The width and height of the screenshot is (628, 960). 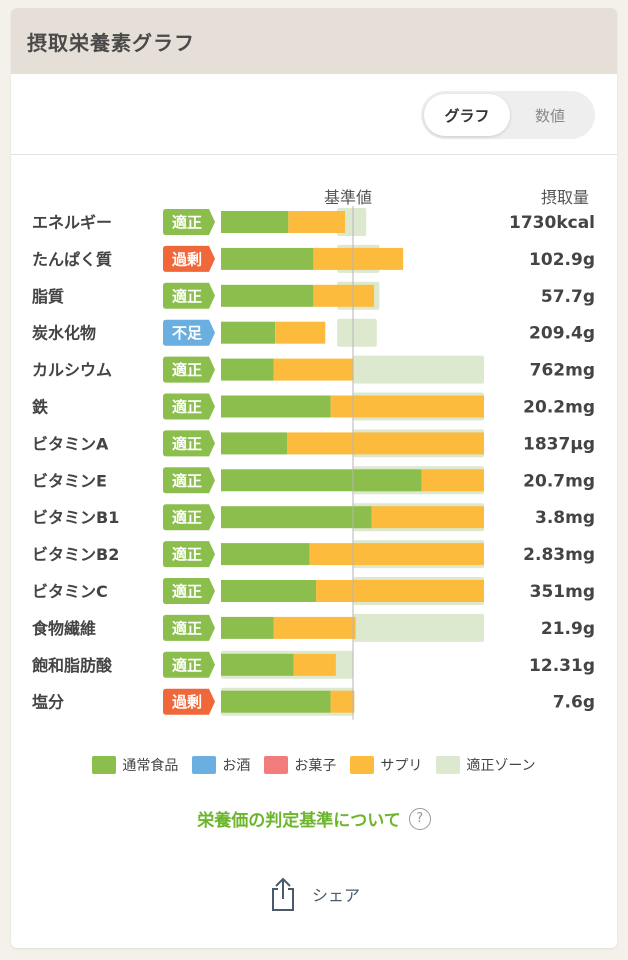 I want to click on category-label-11: 食物繊維, so click(x=63, y=628).